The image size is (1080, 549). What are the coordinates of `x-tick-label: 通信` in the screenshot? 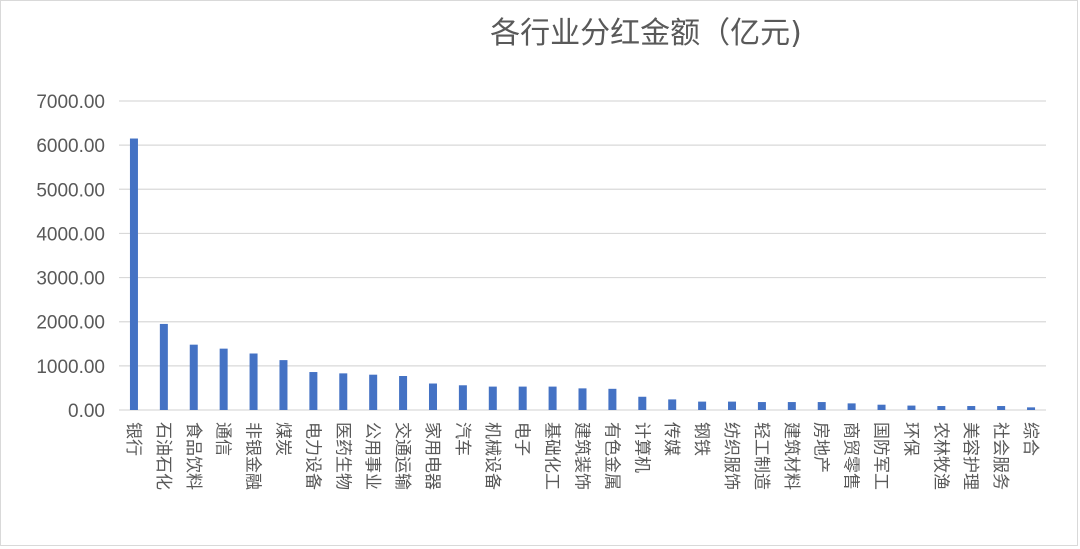 It's located at (223, 439).